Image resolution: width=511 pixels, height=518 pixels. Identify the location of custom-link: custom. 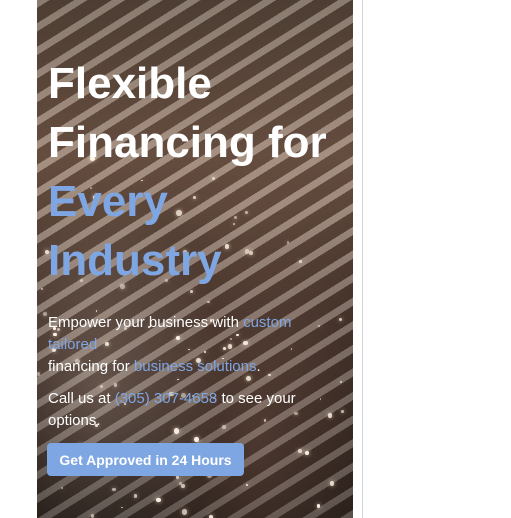
(267, 322).